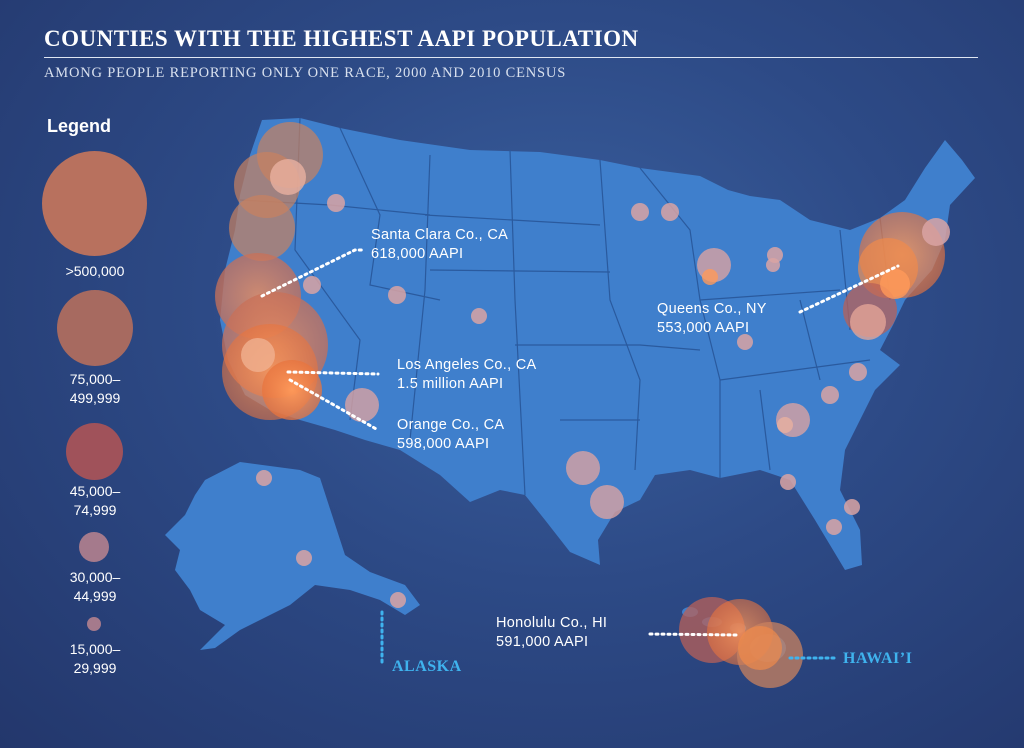 Image resolution: width=1024 pixels, height=748 pixels. I want to click on callout-los-angeles-name: Los Angeles Co., CA, so click(467, 365).